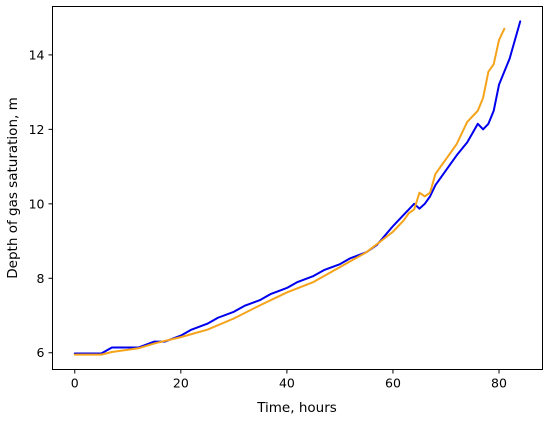 The image size is (550, 421). What do you see at coordinates (75, 383) in the screenshot?
I see `x-tick-label: 0` at bounding box center [75, 383].